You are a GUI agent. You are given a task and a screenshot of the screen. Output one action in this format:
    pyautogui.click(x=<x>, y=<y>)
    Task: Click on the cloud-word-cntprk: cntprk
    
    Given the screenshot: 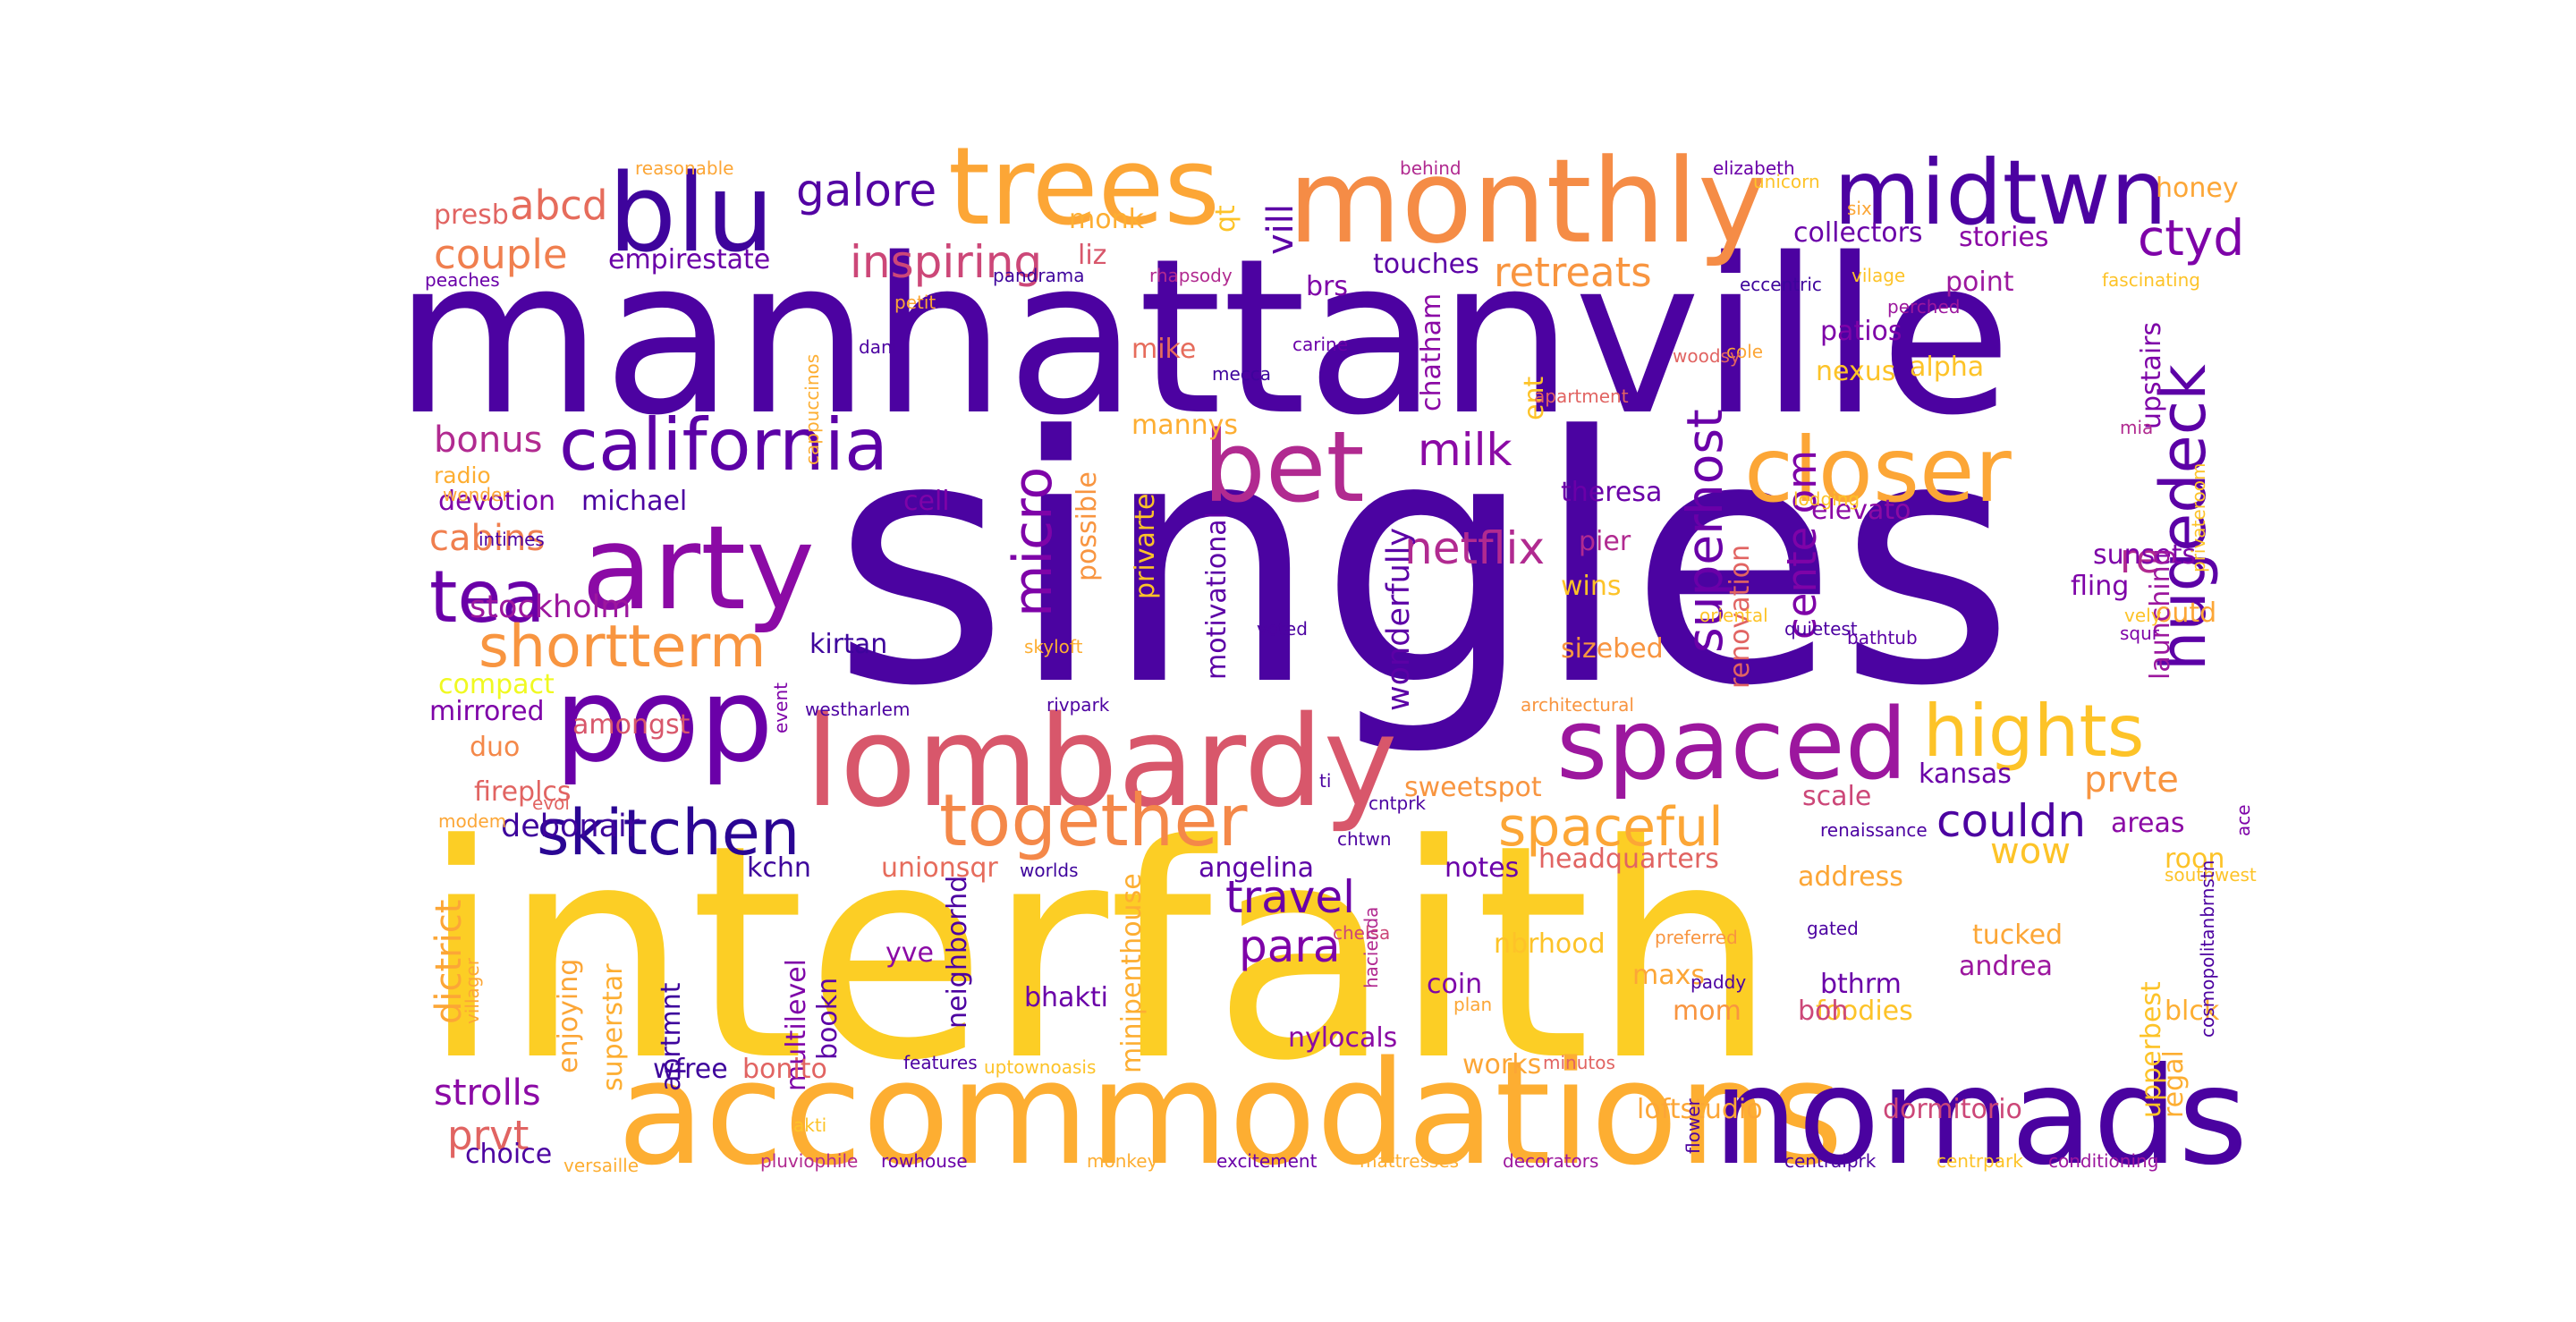 What is the action you would take?
    pyautogui.click(x=1397, y=803)
    